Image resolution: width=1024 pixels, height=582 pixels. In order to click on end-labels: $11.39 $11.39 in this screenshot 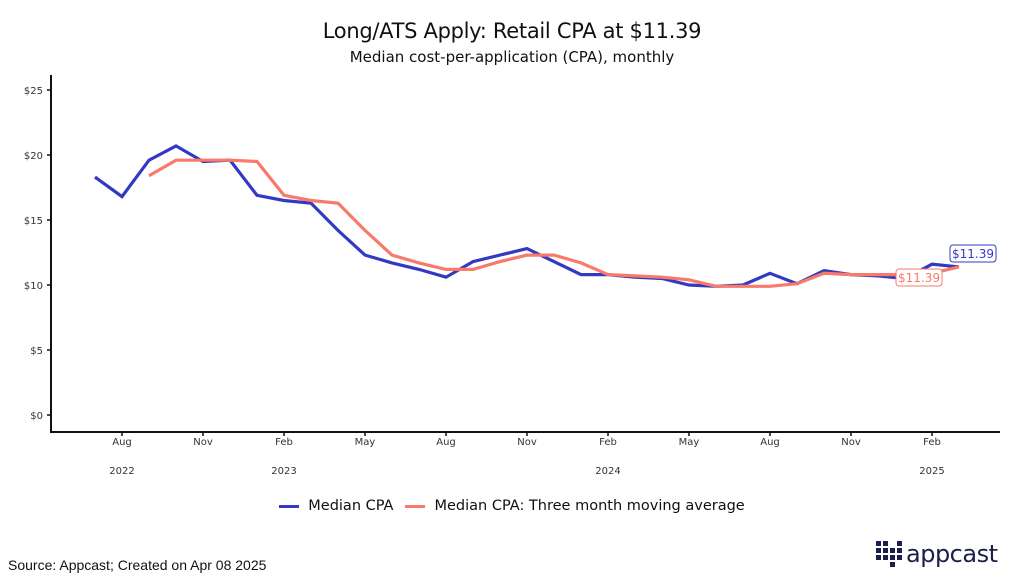, I will do `click(946, 265)`.